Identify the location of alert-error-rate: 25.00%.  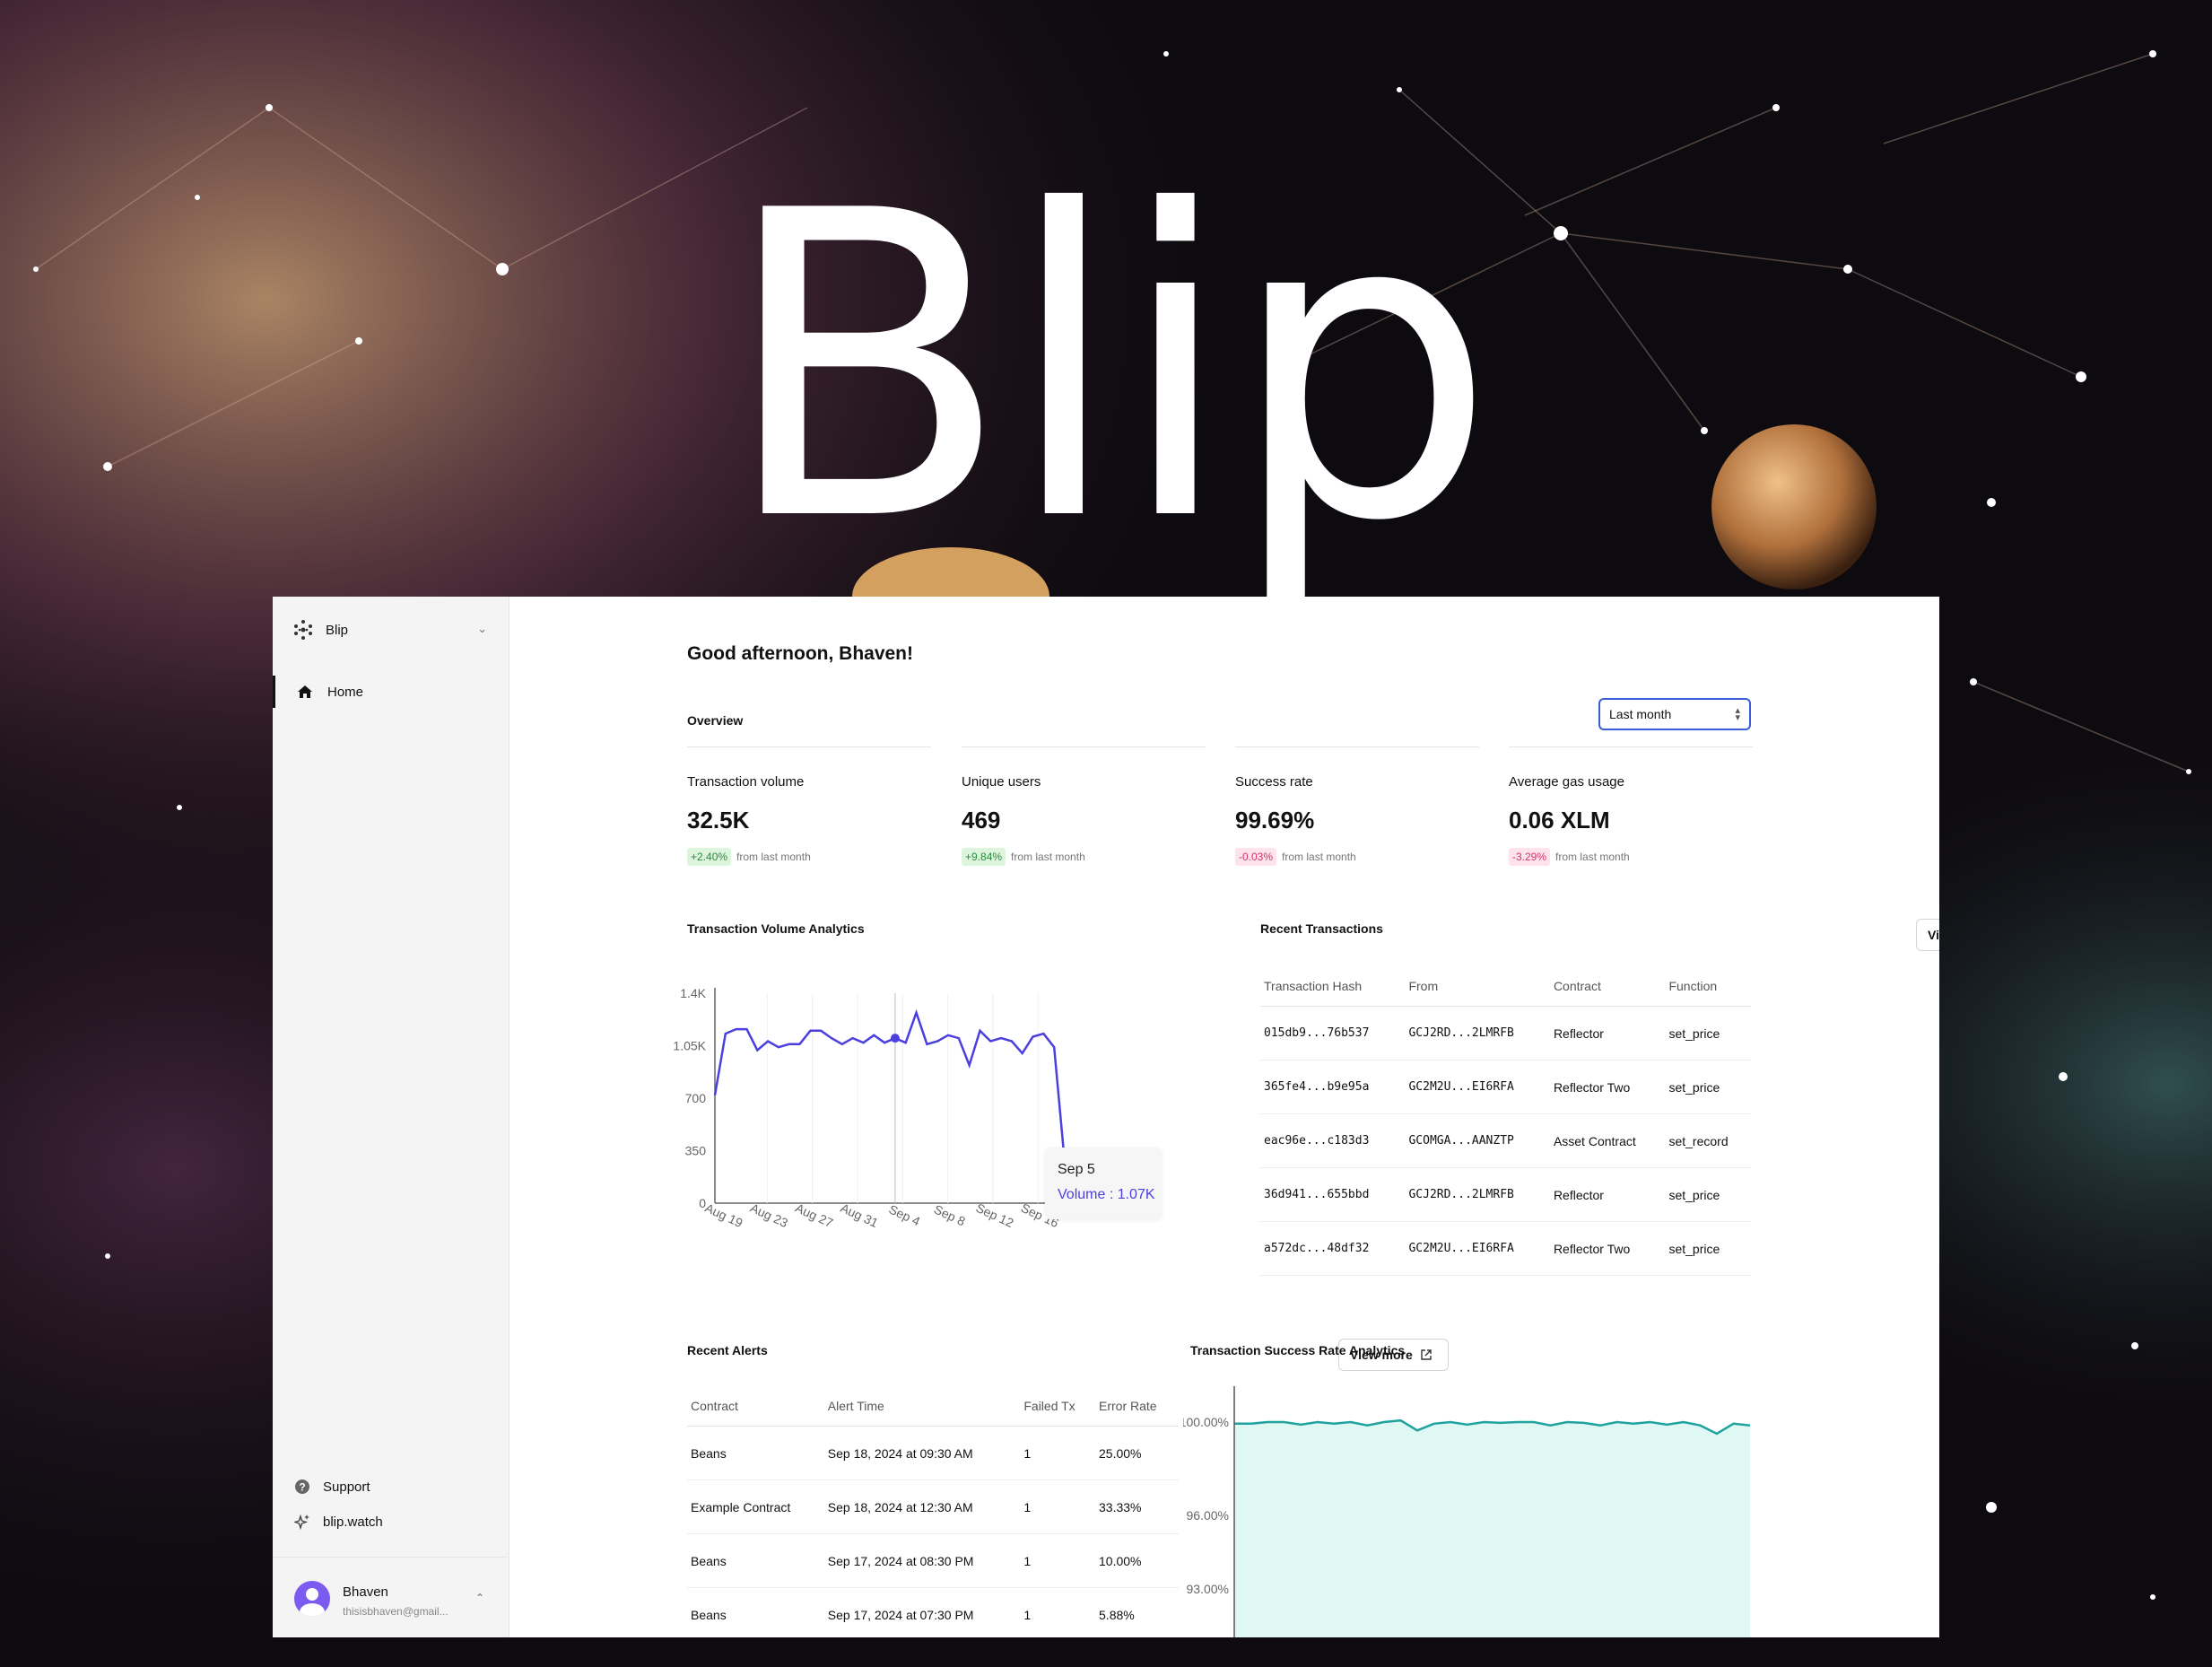
(1137, 1453).